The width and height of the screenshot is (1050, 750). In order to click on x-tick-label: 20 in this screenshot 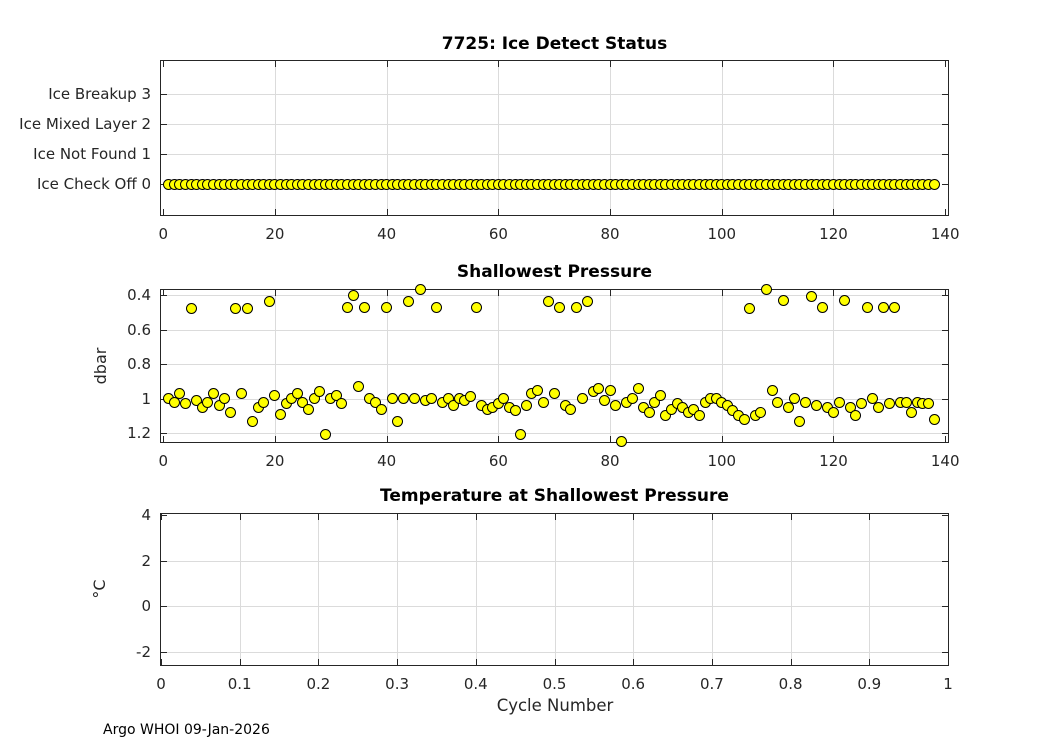, I will do `click(275, 234)`.